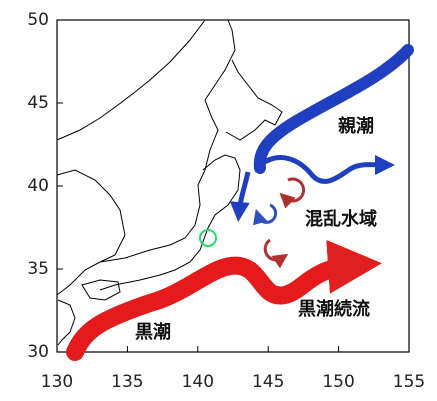  Describe the element at coordinates (208, 238) in the screenshot. I see `site-marker` at that location.